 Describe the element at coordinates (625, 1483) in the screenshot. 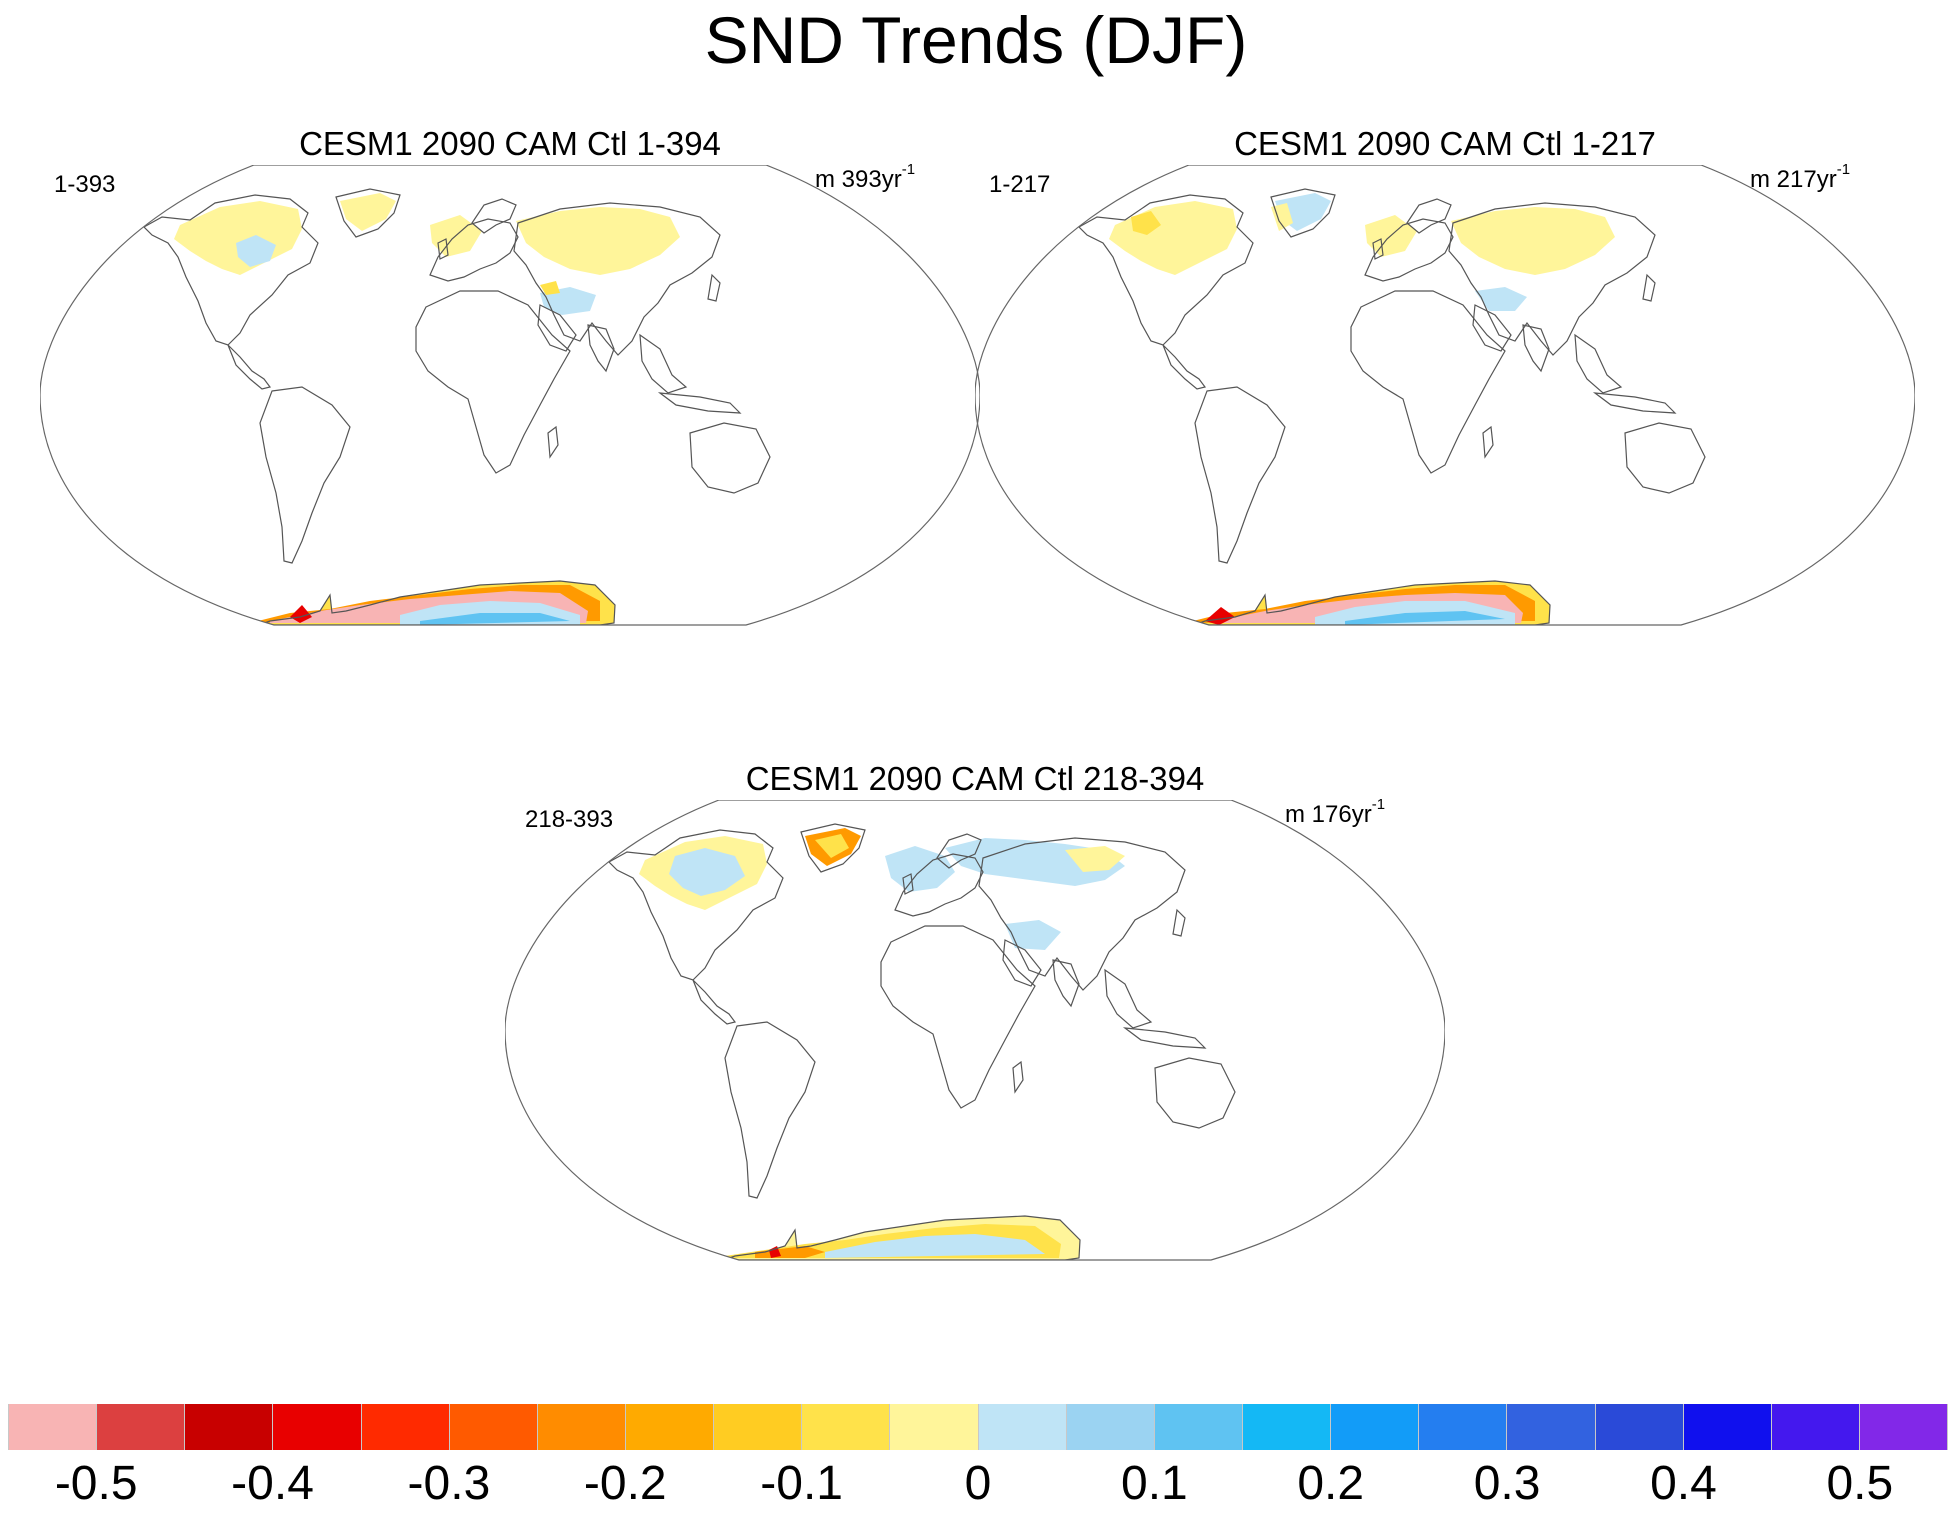

I see `colorbar-tick-label: -0.2` at that location.